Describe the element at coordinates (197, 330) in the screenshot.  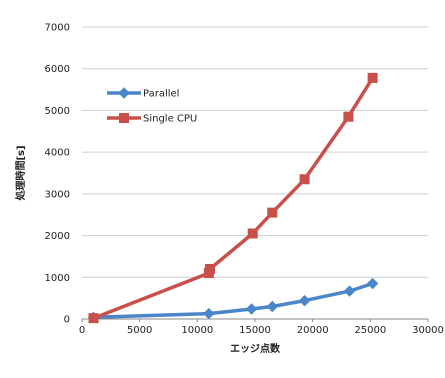
I see `x-tick-label: 10000` at that location.